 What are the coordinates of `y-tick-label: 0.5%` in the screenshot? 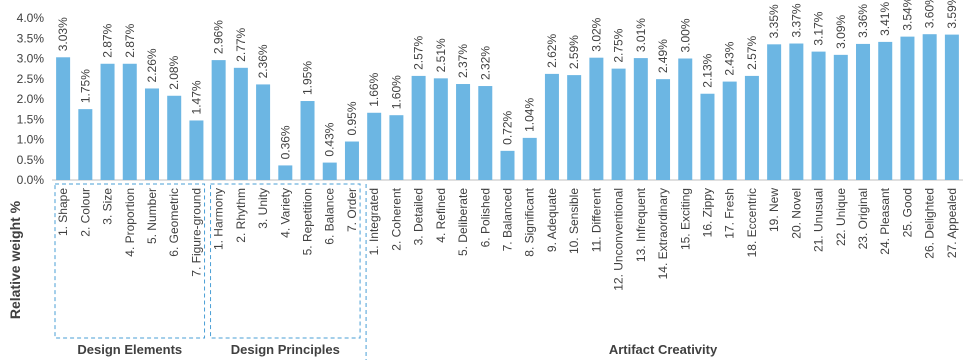 It's located at (31, 160).